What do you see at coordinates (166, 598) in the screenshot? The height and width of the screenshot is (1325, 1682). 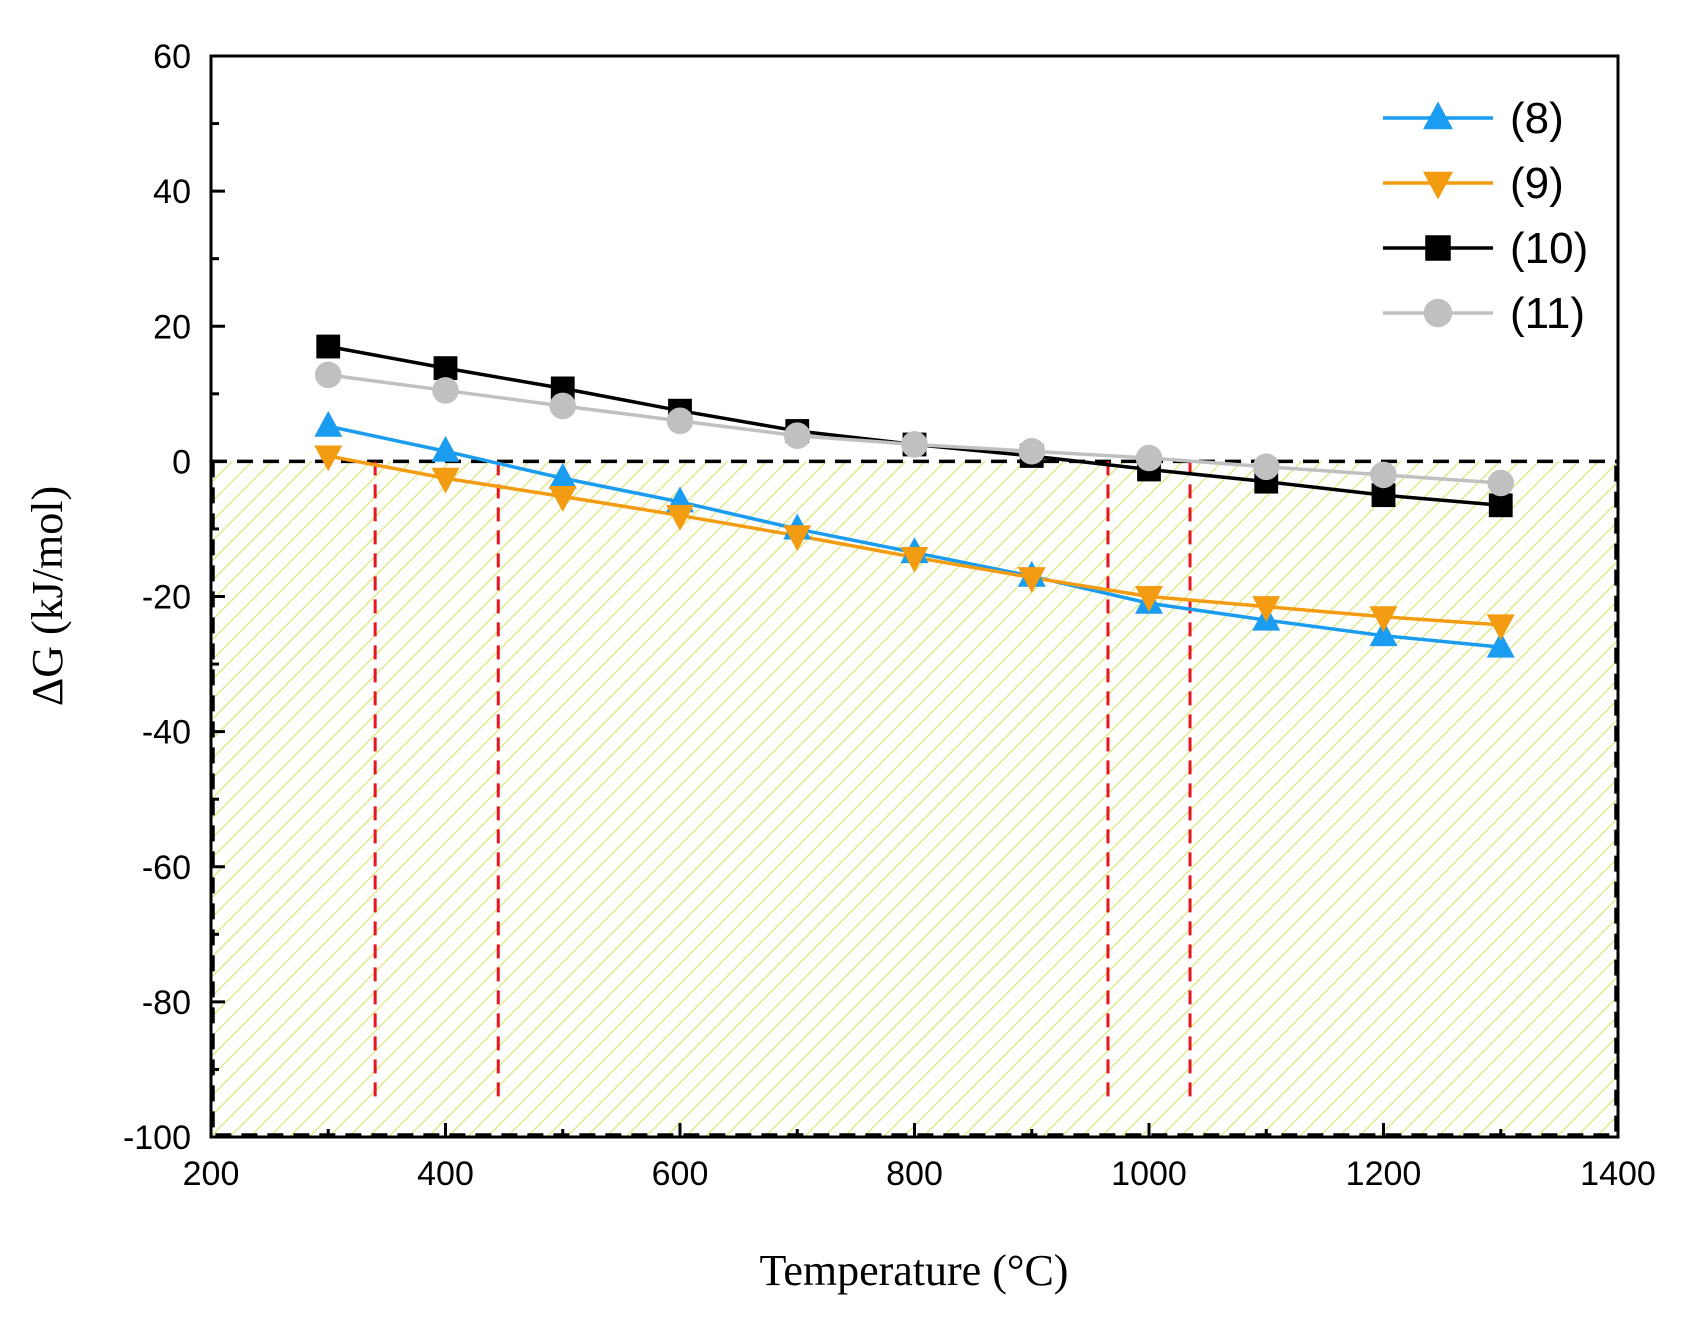 I see `y-tick-label: -20` at bounding box center [166, 598].